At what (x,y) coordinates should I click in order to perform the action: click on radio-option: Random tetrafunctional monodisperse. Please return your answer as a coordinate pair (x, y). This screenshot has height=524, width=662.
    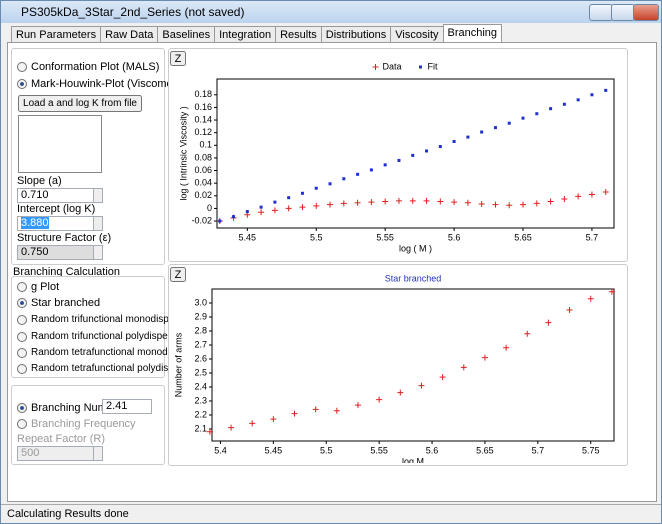
    Looking at the image, I should click on (108, 352).